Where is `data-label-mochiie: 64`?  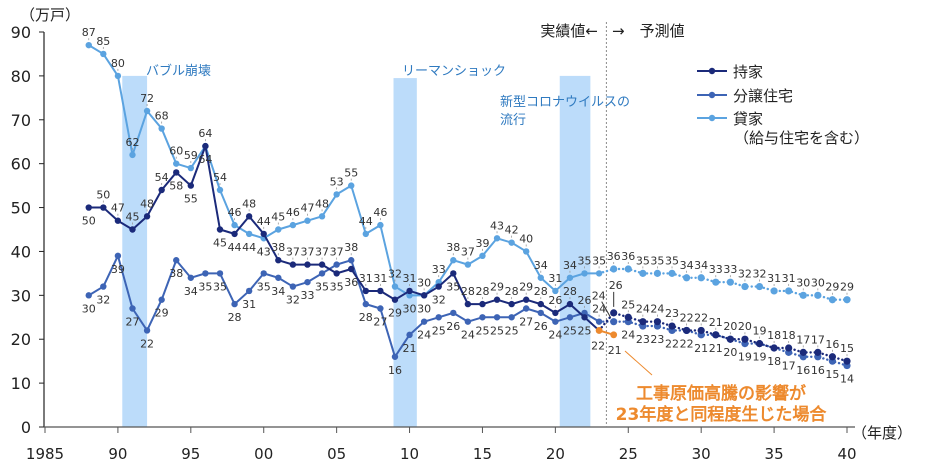
data-label-mochiie: 64 is located at coordinates (205, 159).